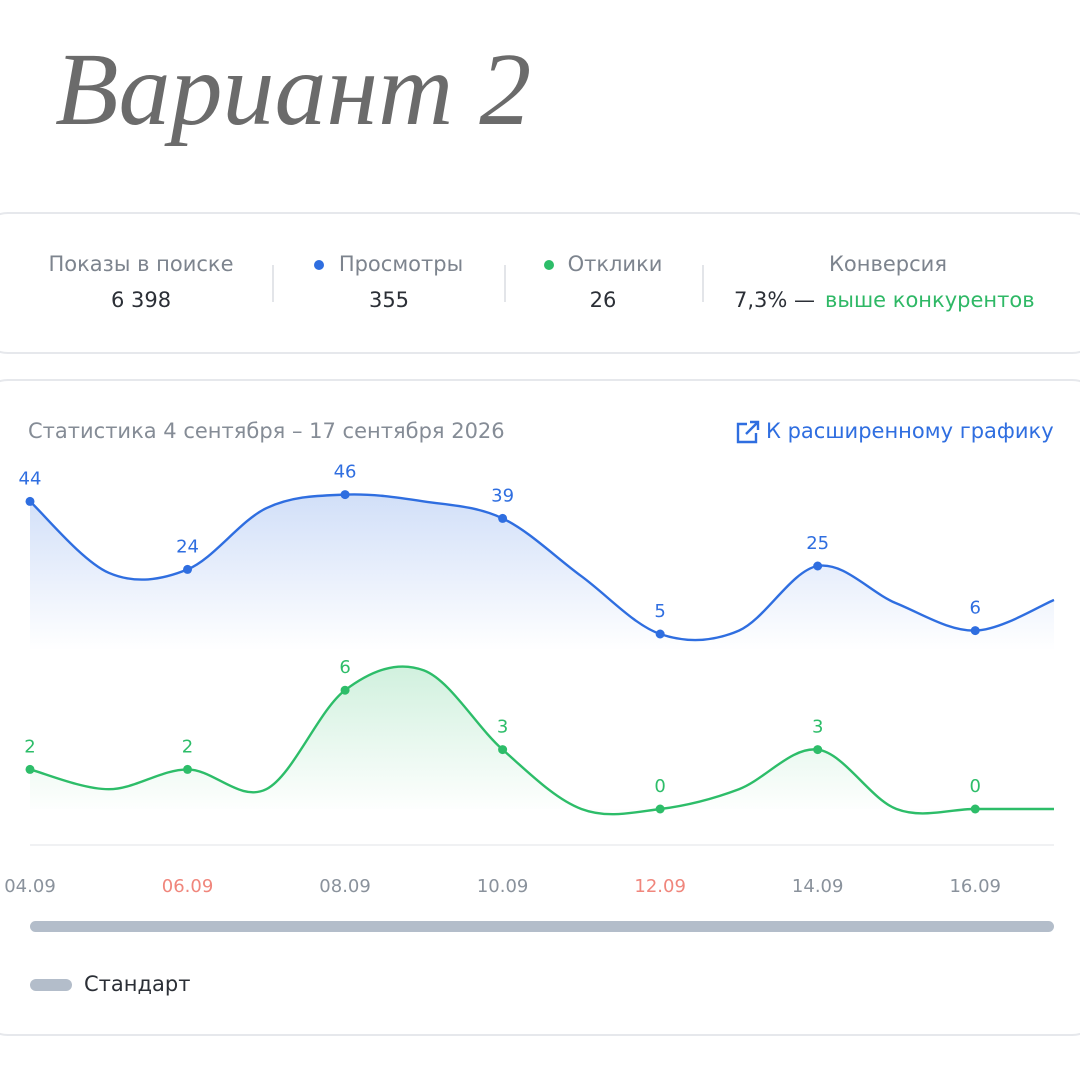 This screenshot has width=1080, height=1080. What do you see at coordinates (542, 926) in the screenshot?
I see `scrollbar` at bounding box center [542, 926].